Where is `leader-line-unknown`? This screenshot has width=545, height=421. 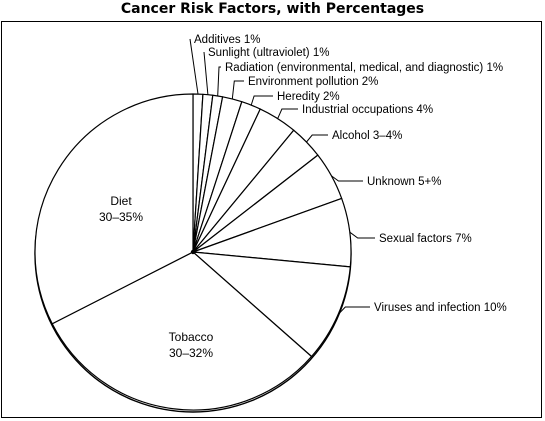
leader-line-unknown is located at coordinates (347, 178).